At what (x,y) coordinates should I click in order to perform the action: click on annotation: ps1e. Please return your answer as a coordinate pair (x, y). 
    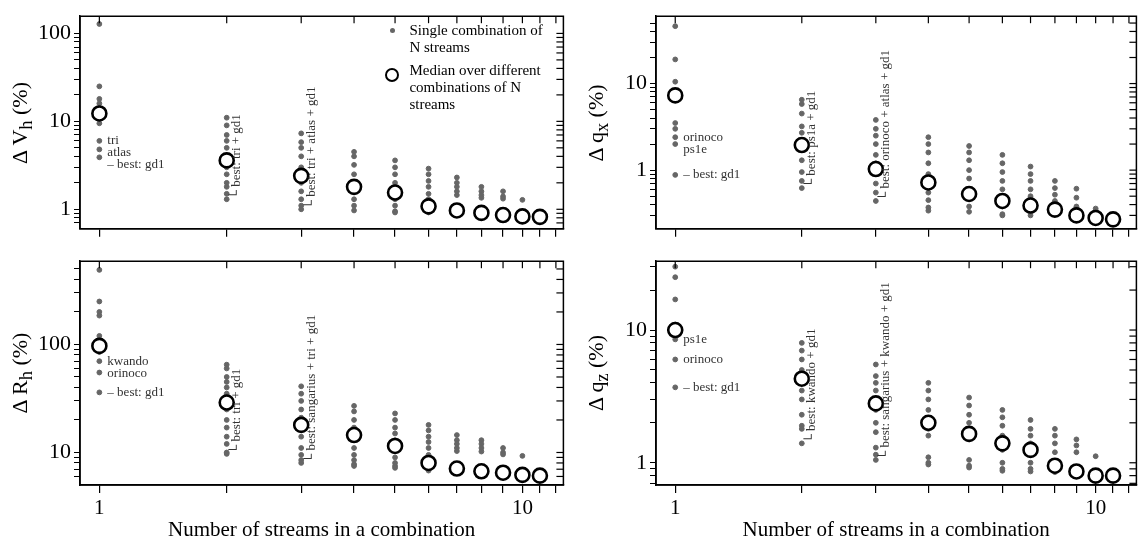
    Looking at the image, I should click on (695, 338).